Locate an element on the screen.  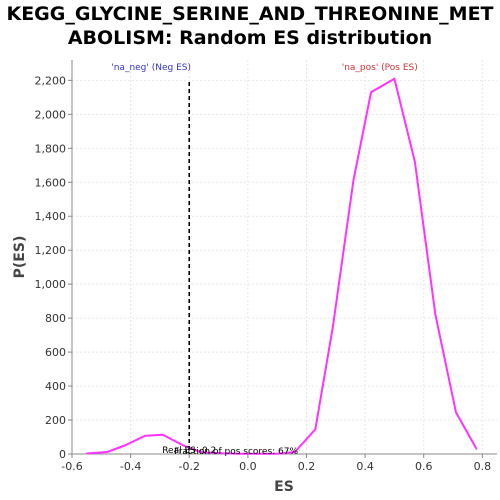
chart-title-line-1: KEGG_GLYCINE_SERINE_AND_THREONINE_MET is located at coordinates (250, 14).